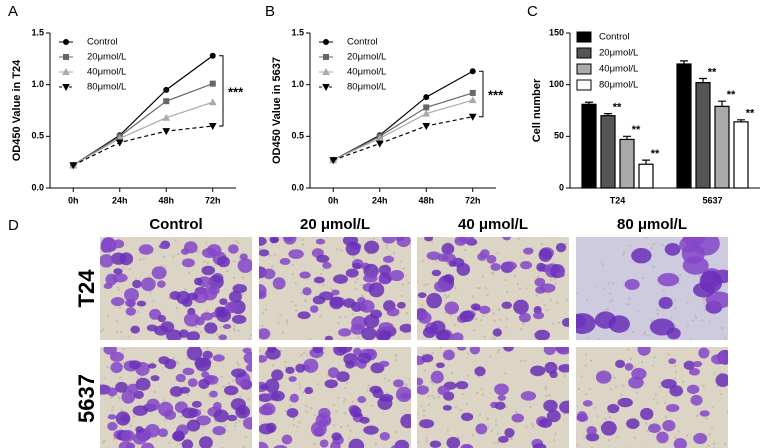 The image size is (771, 448). What do you see at coordinates (13, 11) in the screenshot?
I see `panel-label: A` at bounding box center [13, 11].